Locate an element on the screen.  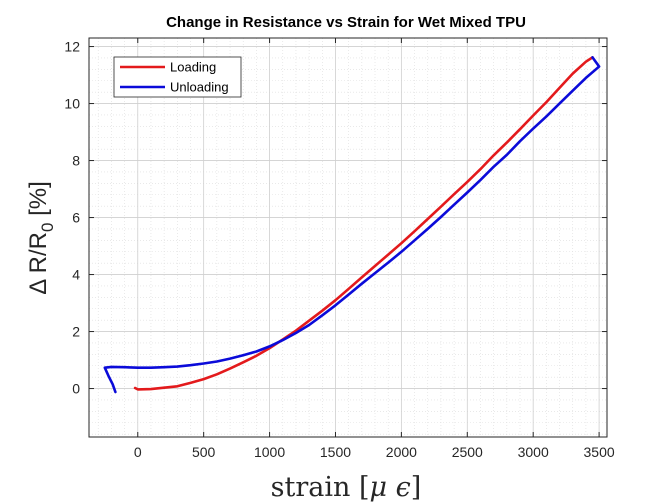
x-tick-label: 2500 is located at coordinates (467, 452).